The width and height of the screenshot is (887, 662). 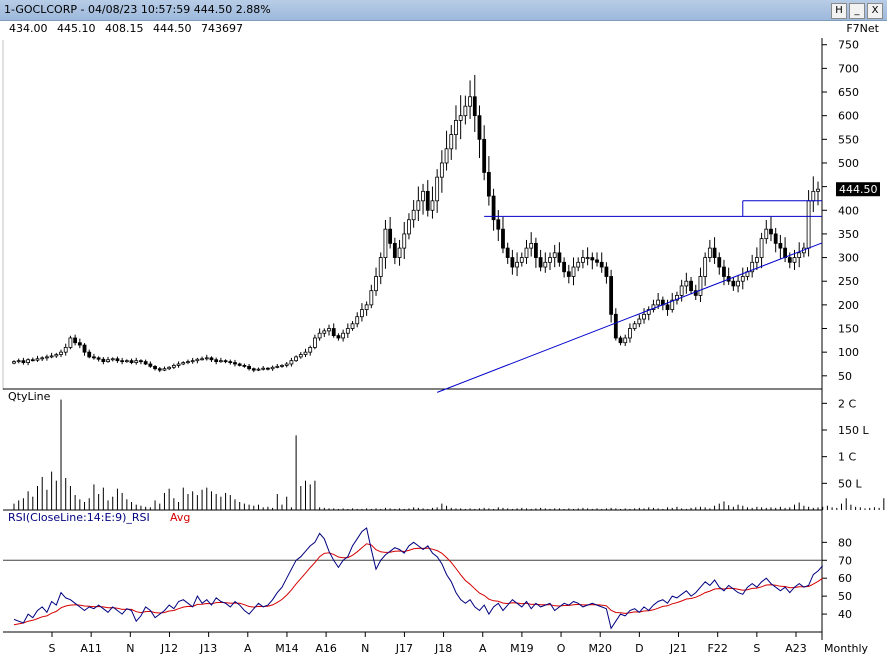 What do you see at coordinates (848, 281) in the screenshot?
I see `price-axis-label: 250` at bounding box center [848, 281].